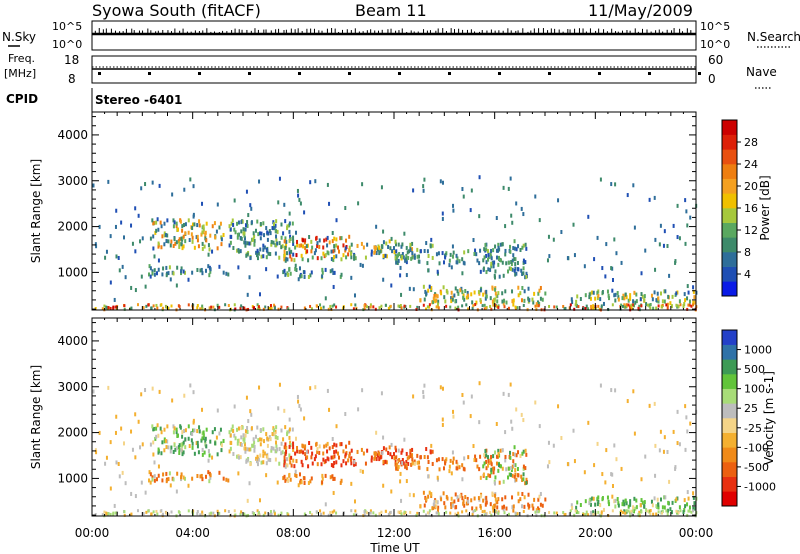 The height and width of the screenshot is (554, 800). Describe the element at coordinates (72, 387) in the screenshot. I see `y-tick-label: 3000` at that location.